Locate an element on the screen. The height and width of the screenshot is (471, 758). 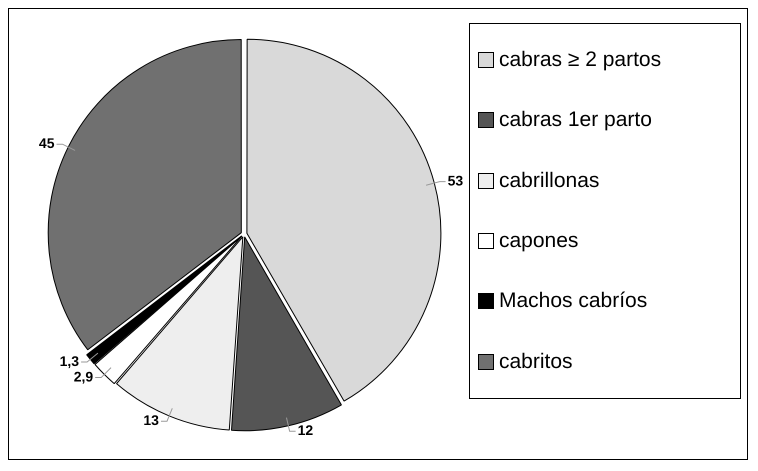
legend-label: cabras 1er parto is located at coordinates (575, 120).